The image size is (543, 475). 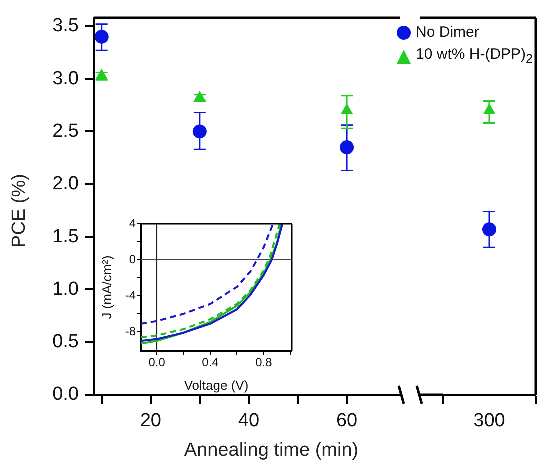 I want to click on y-tick-label: 1.0, so click(x=65, y=289).